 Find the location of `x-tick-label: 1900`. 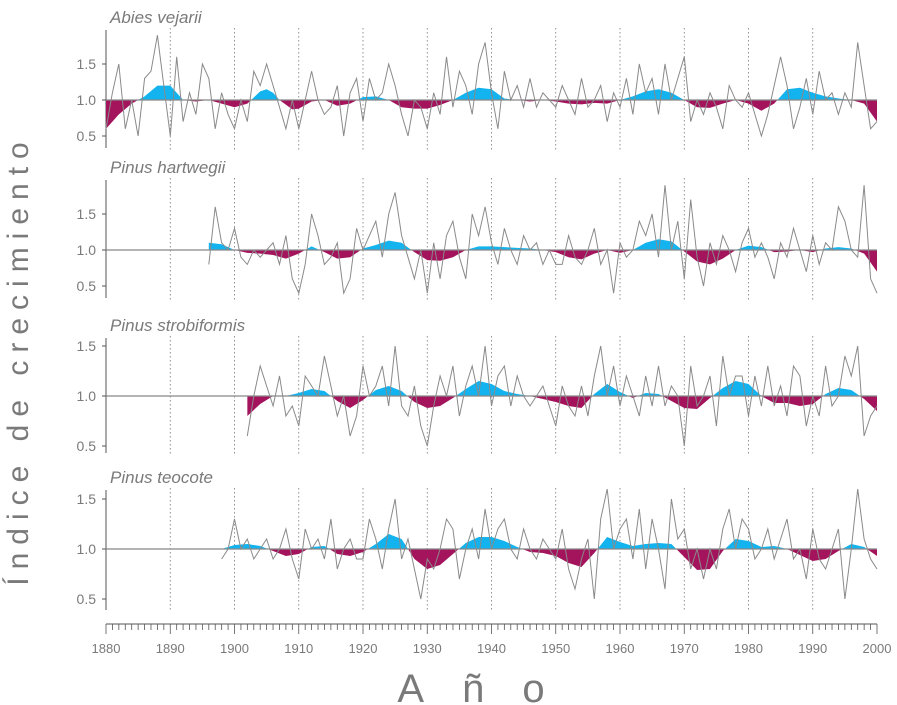

x-tick-label: 1900 is located at coordinates (234, 648).